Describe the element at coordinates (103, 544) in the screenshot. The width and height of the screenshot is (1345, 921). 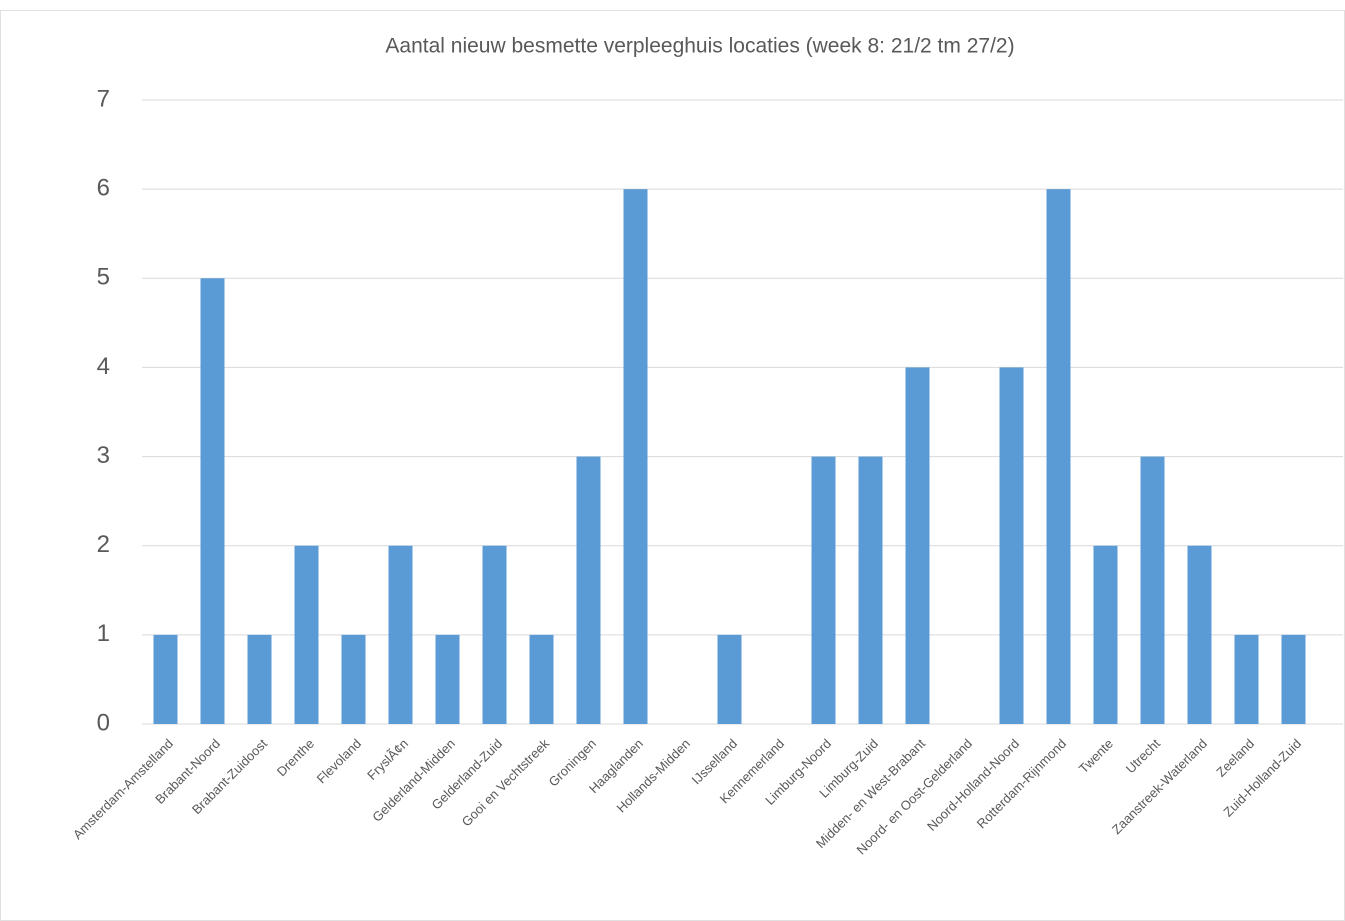
I see `y-tick-label: 2` at that location.